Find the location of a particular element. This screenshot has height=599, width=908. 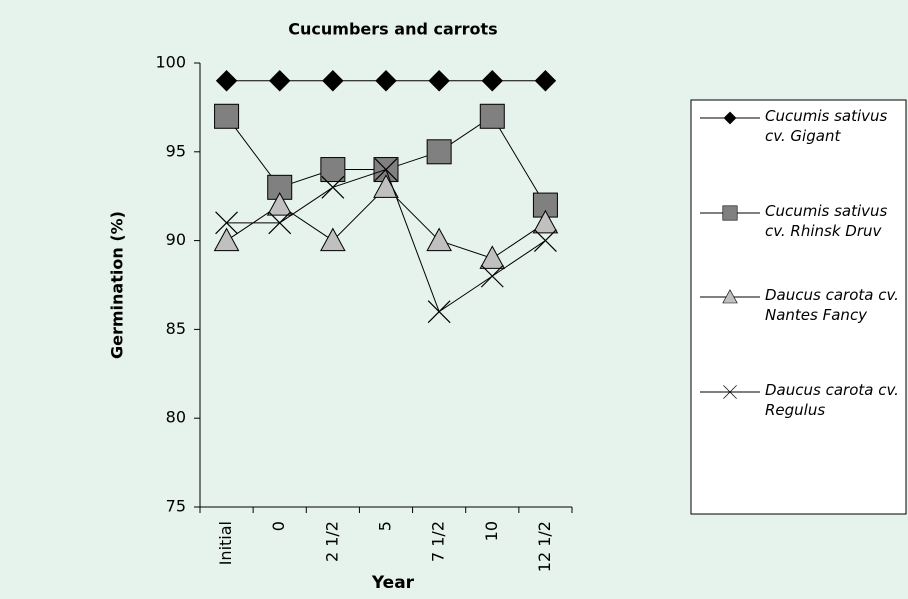

y-axis-label: Germination (%) is located at coordinates (117, 285).